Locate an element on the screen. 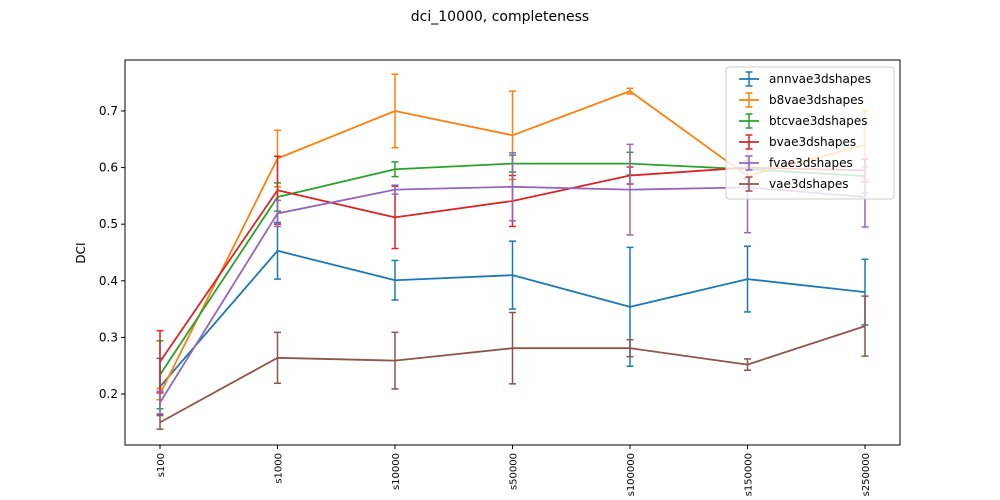 The image size is (1000, 500). chart-title: dci_10000, completeness is located at coordinates (500, 17).